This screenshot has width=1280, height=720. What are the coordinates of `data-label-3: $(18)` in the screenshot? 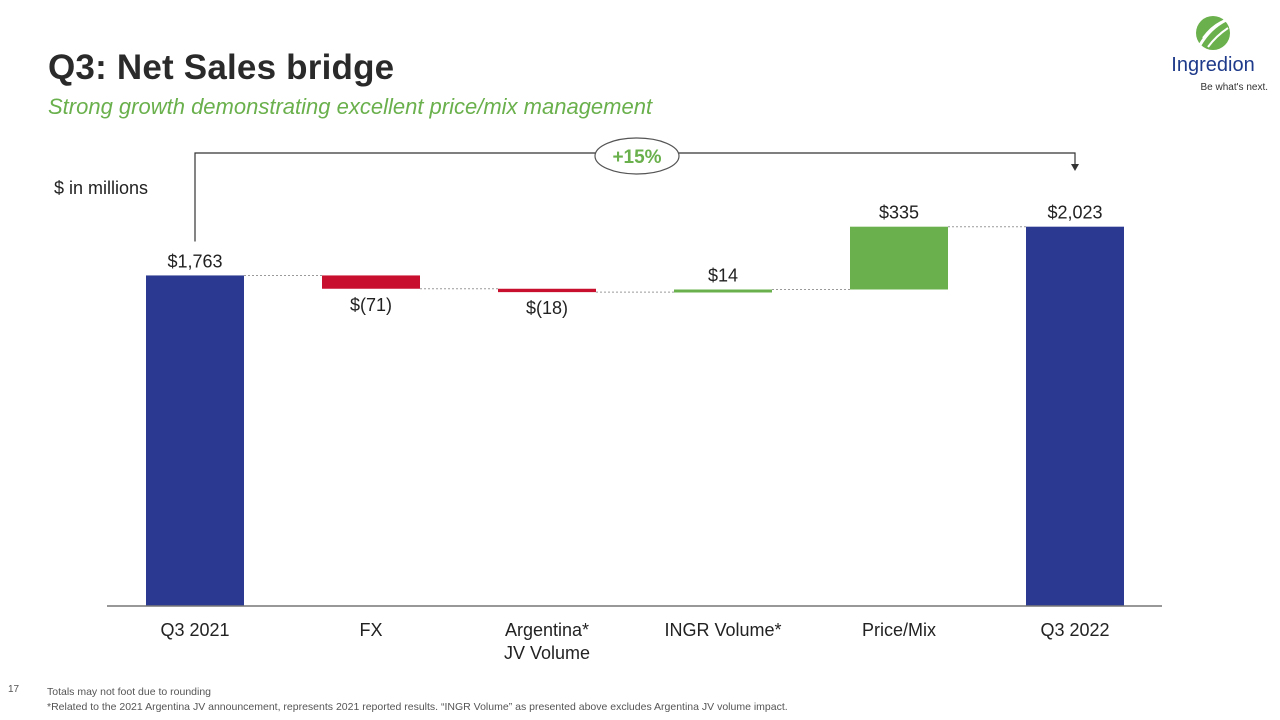 It's located at (547, 308).